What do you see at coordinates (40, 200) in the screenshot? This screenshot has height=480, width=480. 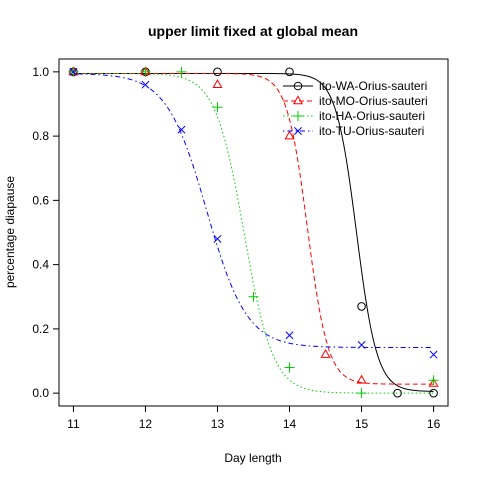 I see `y-tick-label: 0.6` at bounding box center [40, 200].